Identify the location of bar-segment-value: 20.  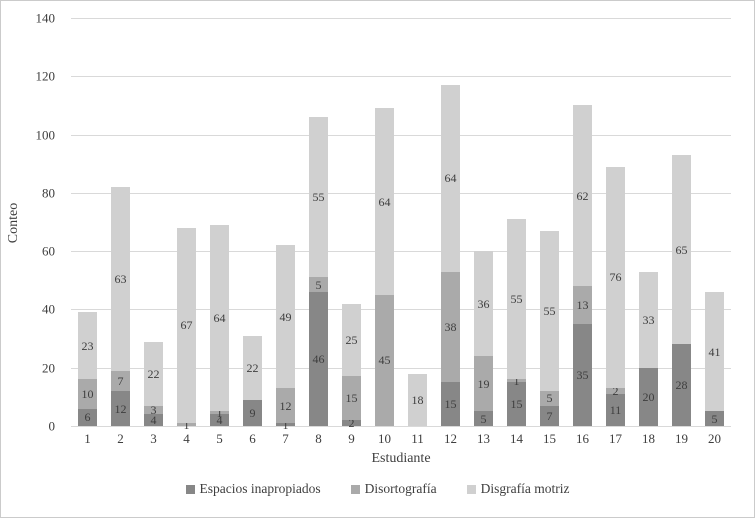
(648, 396).